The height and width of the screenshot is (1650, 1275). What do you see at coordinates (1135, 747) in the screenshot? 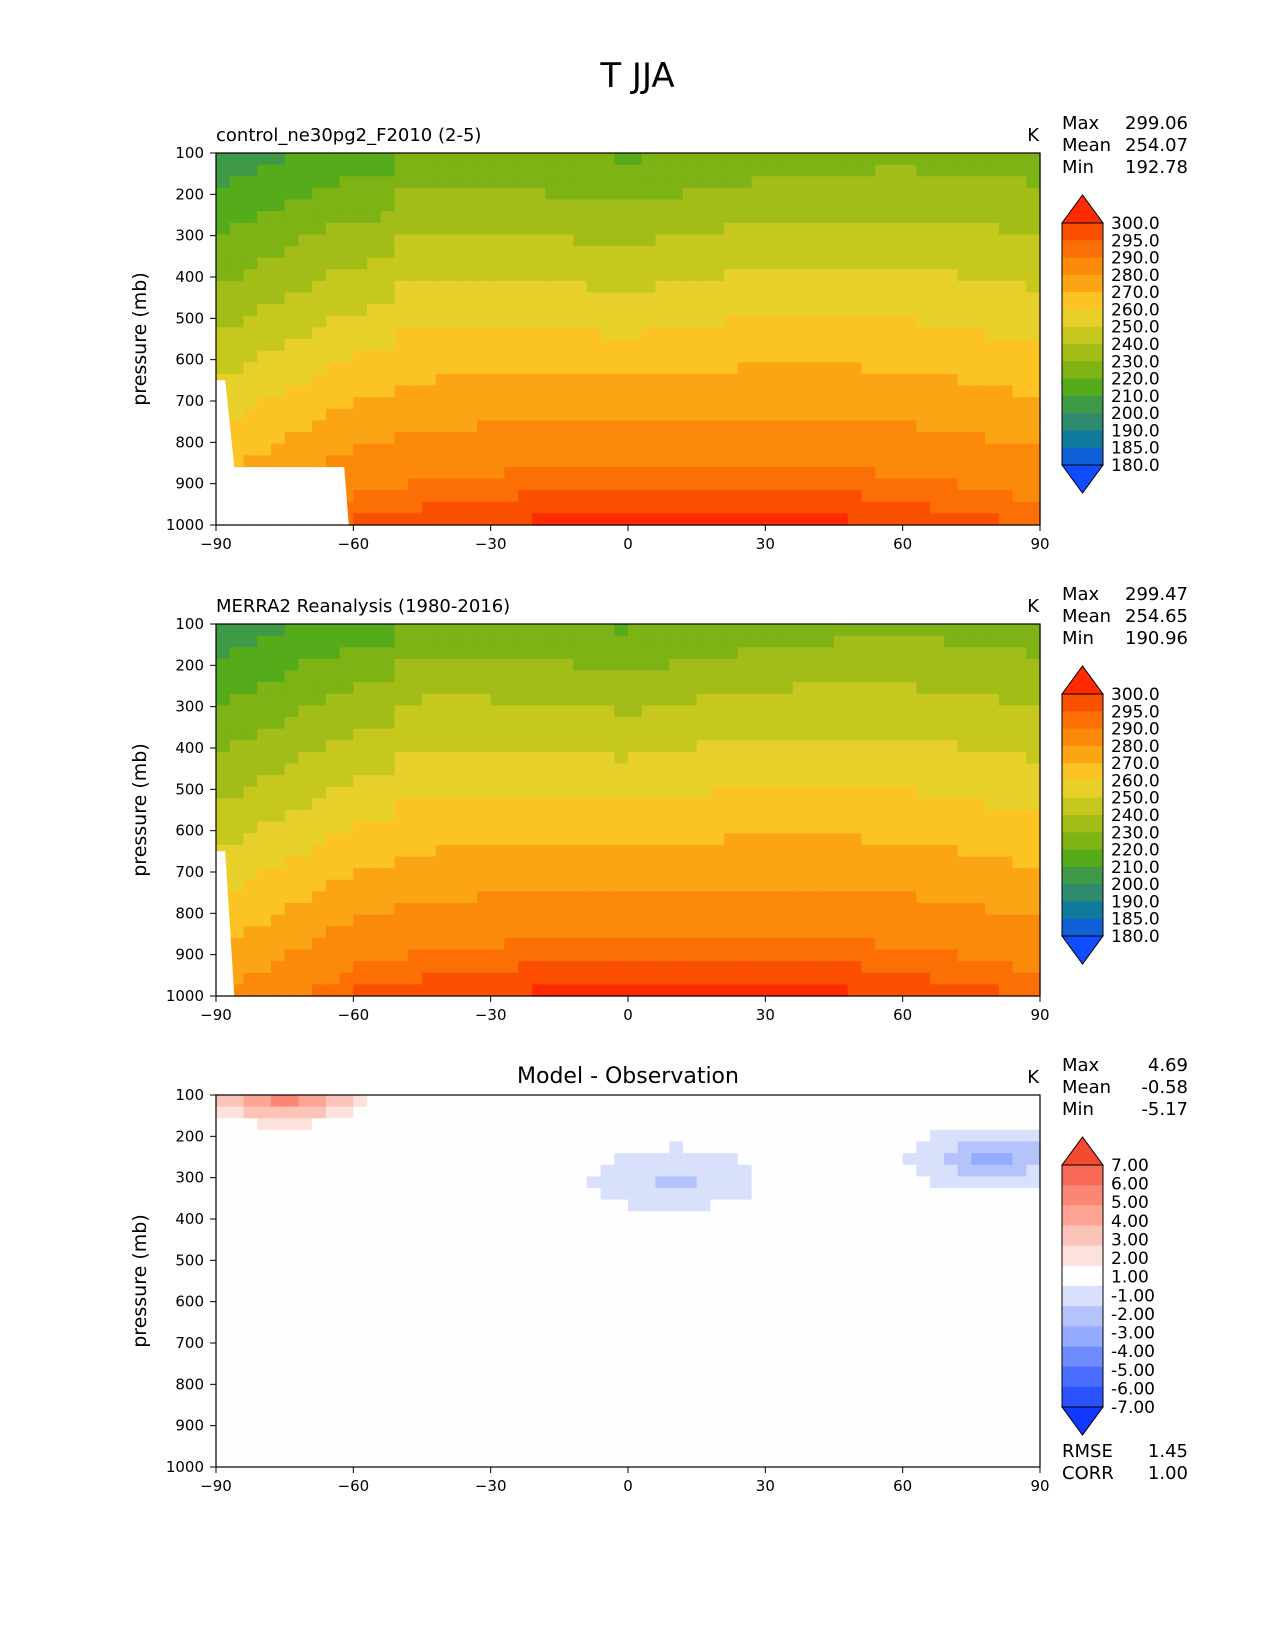
I see `colorbar-tick-label: 280.0` at bounding box center [1135, 747].